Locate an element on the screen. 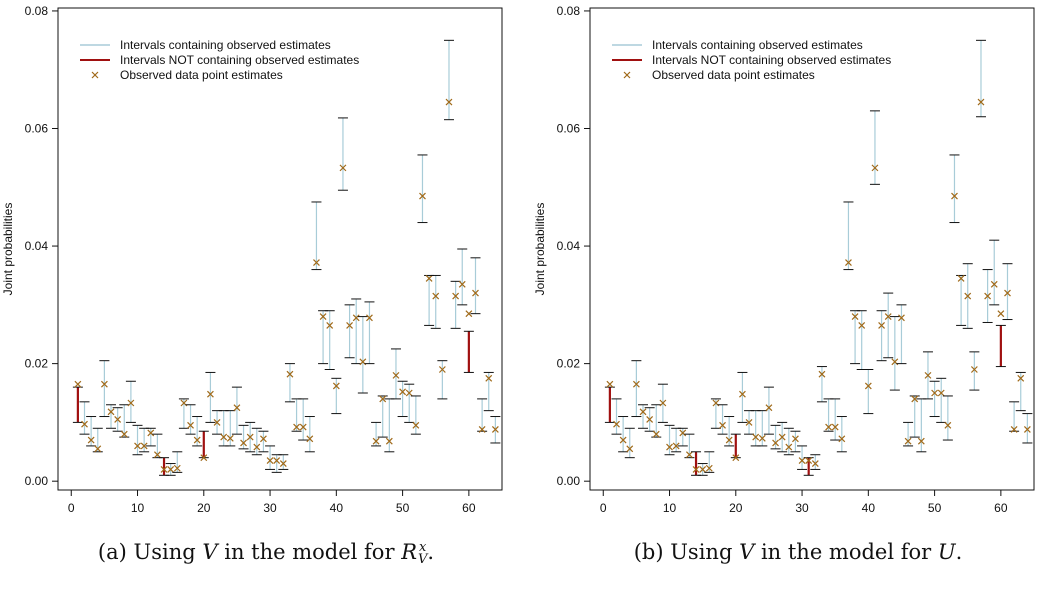 The width and height of the screenshot is (1064, 590). x-tick-label: 0 is located at coordinates (603, 508).